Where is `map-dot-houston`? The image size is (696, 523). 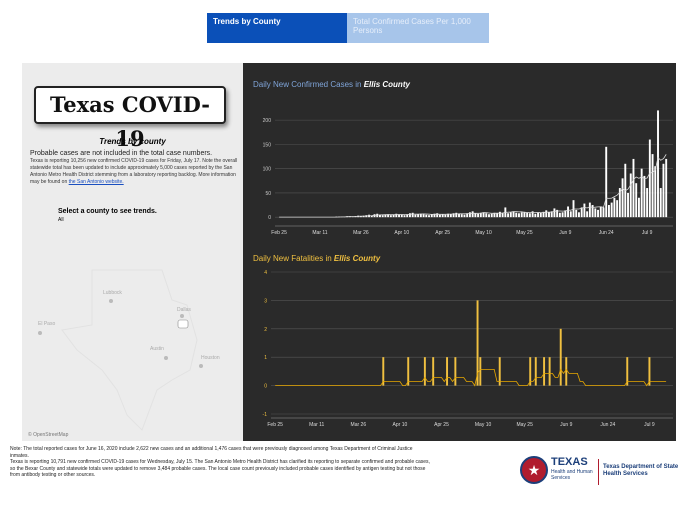
map-dot-houston is located at coordinates (201, 366).